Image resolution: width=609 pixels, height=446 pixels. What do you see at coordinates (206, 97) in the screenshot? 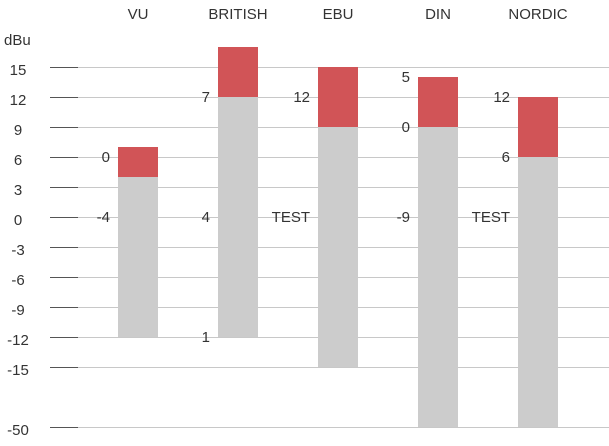
I see `meter-scale-label: 7` at bounding box center [206, 97].